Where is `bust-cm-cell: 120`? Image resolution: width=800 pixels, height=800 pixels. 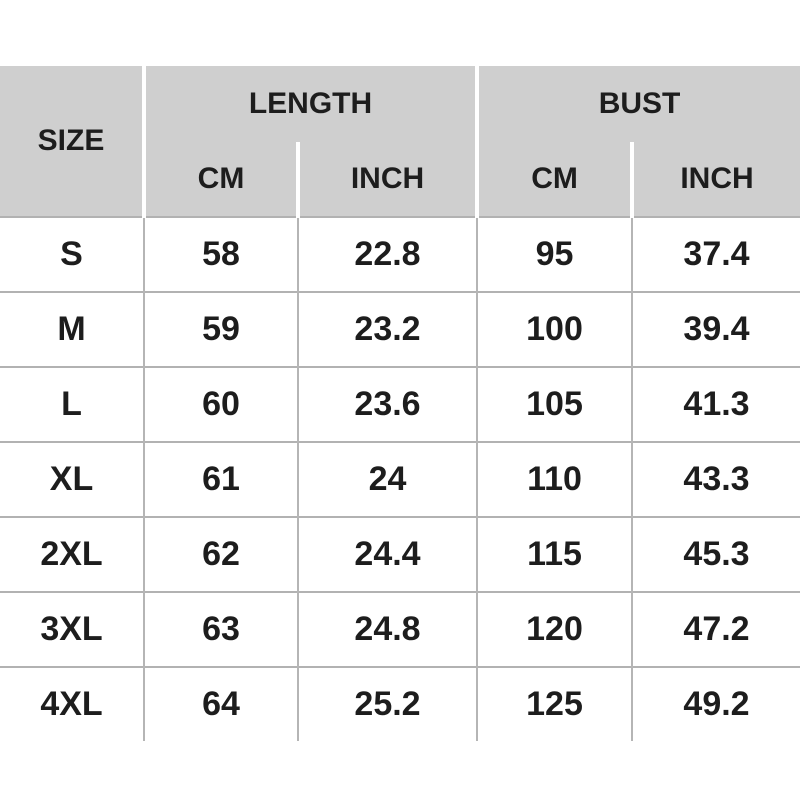 bust-cm-cell: 120 is located at coordinates (554, 629).